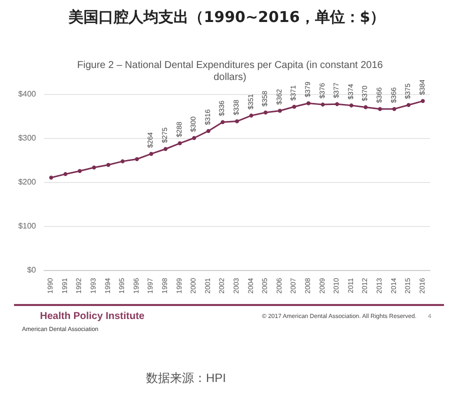  I want to click on y-tick-label: $100, so click(27, 226).